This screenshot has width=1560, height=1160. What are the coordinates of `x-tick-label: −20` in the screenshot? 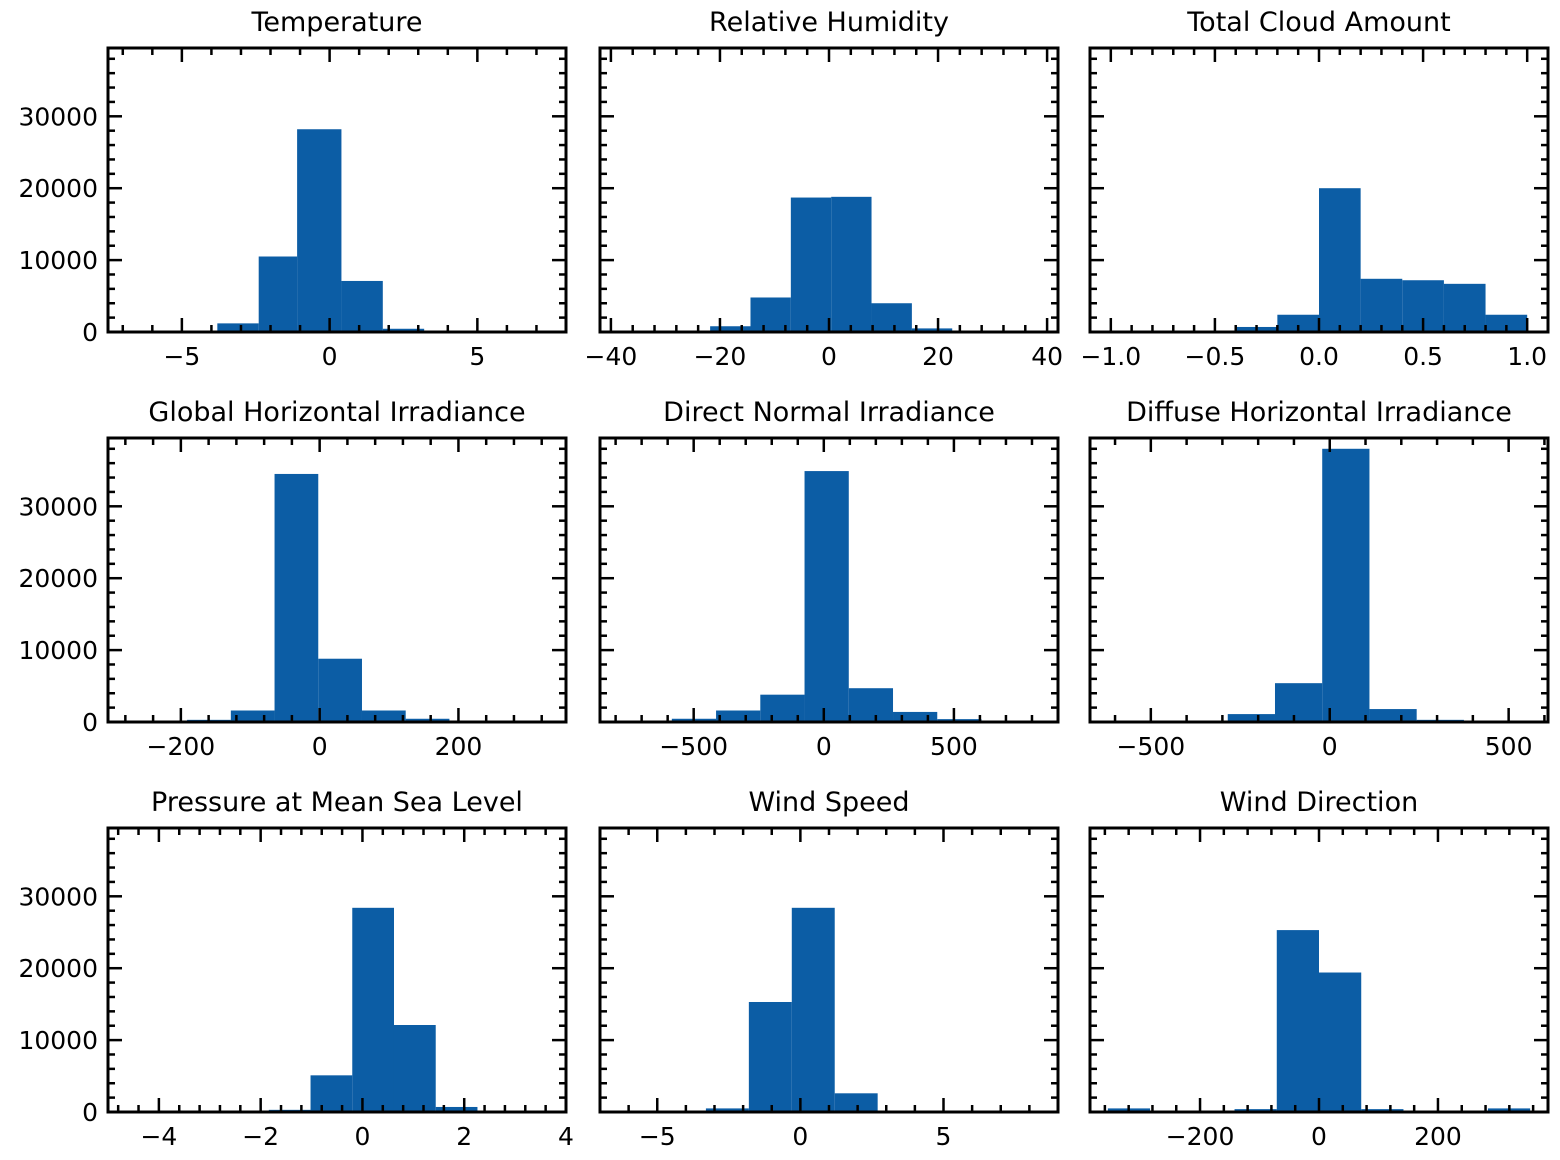 It's located at (720, 356).